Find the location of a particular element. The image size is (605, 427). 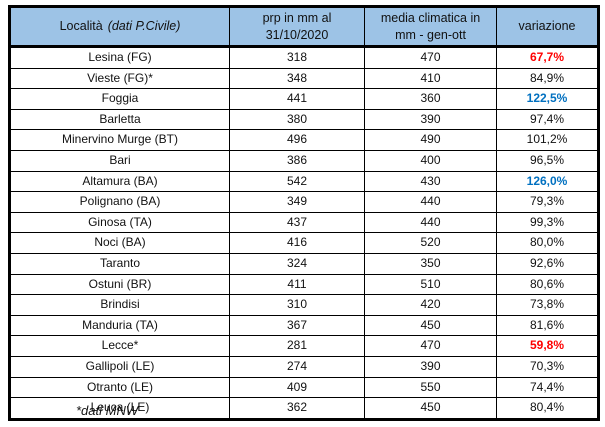

table-row: Lecce* 281 470 59,8% is located at coordinates (304, 346).